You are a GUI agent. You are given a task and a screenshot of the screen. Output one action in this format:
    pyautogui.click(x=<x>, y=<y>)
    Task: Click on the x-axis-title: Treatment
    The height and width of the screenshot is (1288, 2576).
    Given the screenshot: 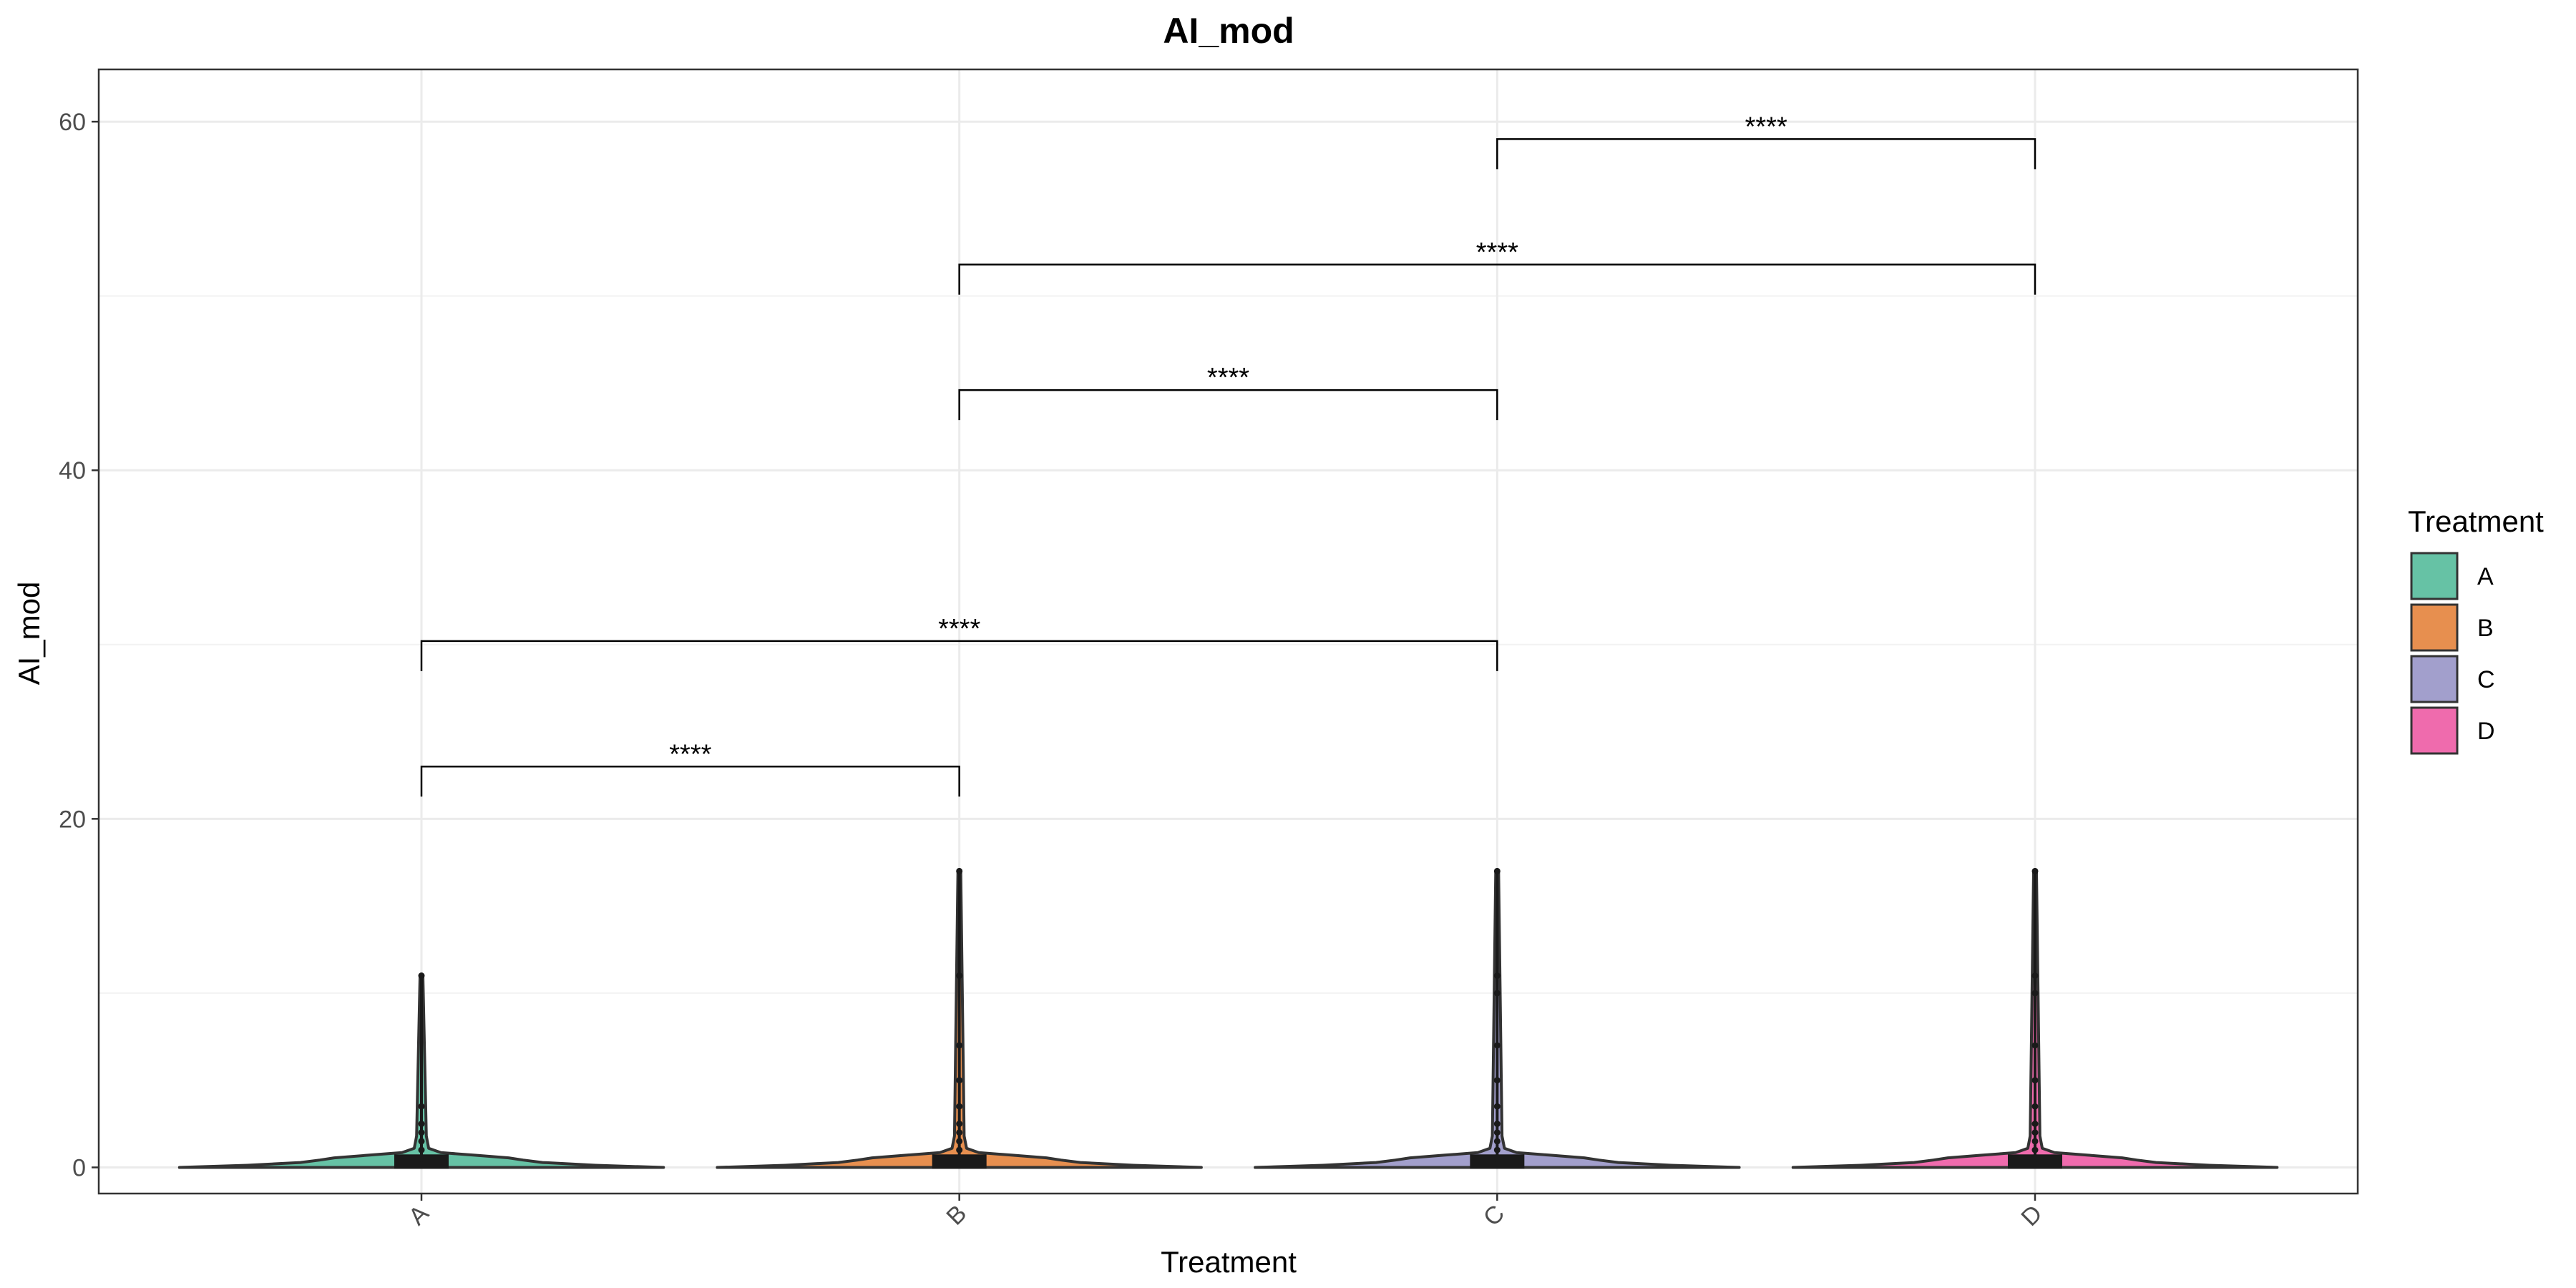 What is the action you would take?
    pyautogui.click(x=1229, y=1262)
    